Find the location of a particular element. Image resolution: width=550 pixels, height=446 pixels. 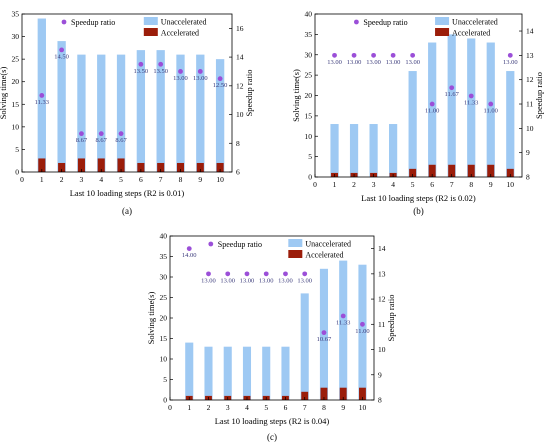

speedup-label: 14.00 is located at coordinates (189, 255).